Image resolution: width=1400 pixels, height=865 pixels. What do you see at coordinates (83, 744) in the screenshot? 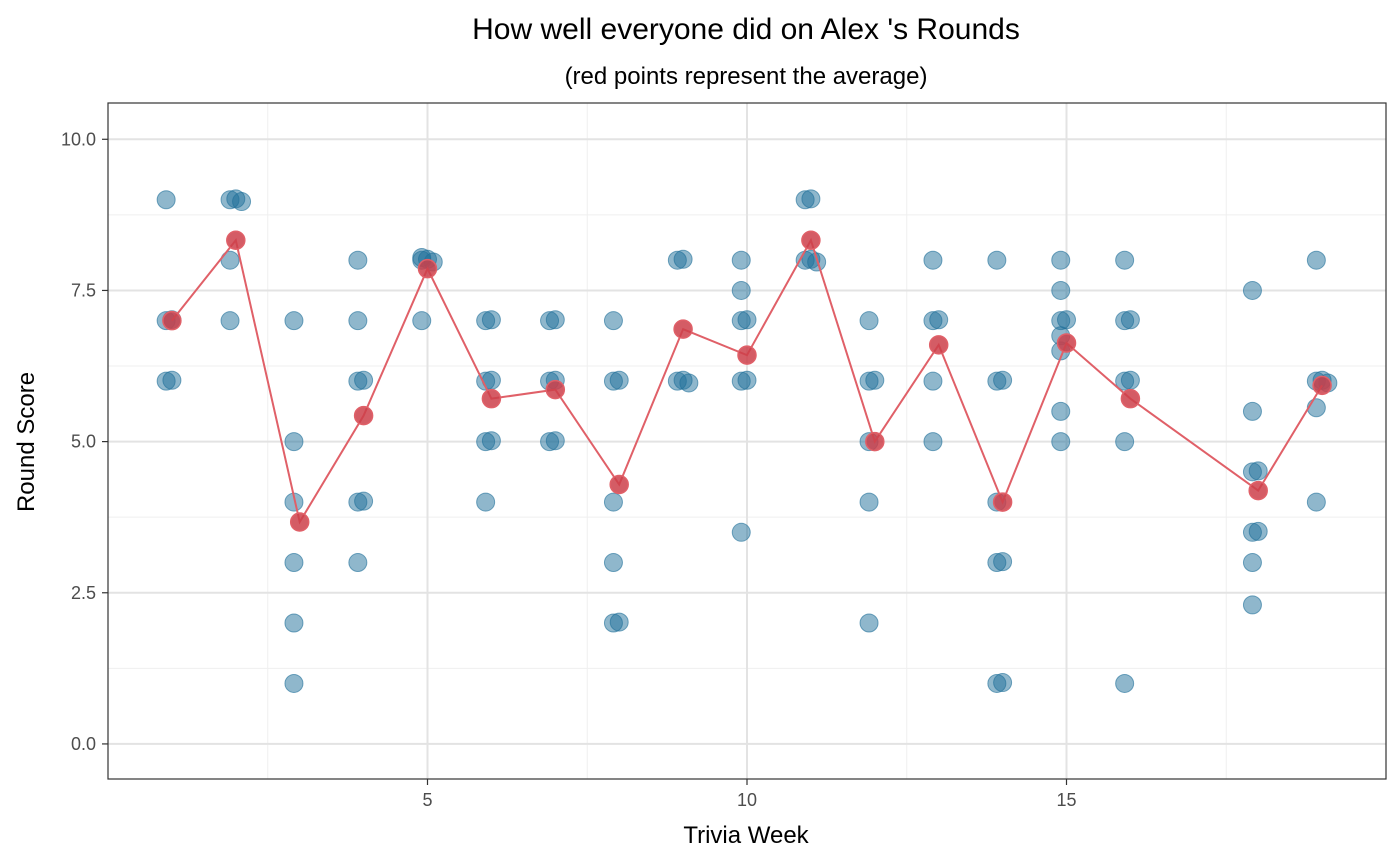
I see `y-tick-label: 0.0` at bounding box center [83, 744].